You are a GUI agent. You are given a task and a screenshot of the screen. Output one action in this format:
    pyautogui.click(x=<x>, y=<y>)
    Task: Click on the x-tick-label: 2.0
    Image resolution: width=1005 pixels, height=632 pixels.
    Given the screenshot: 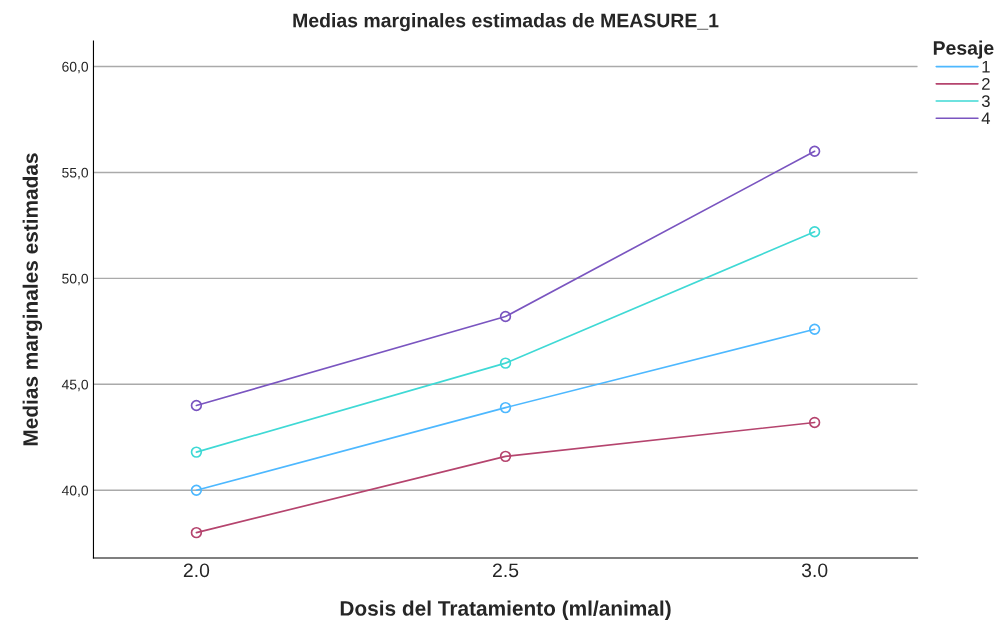 What is the action you would take?
    pyautogui.click(x=196, y=570)
    